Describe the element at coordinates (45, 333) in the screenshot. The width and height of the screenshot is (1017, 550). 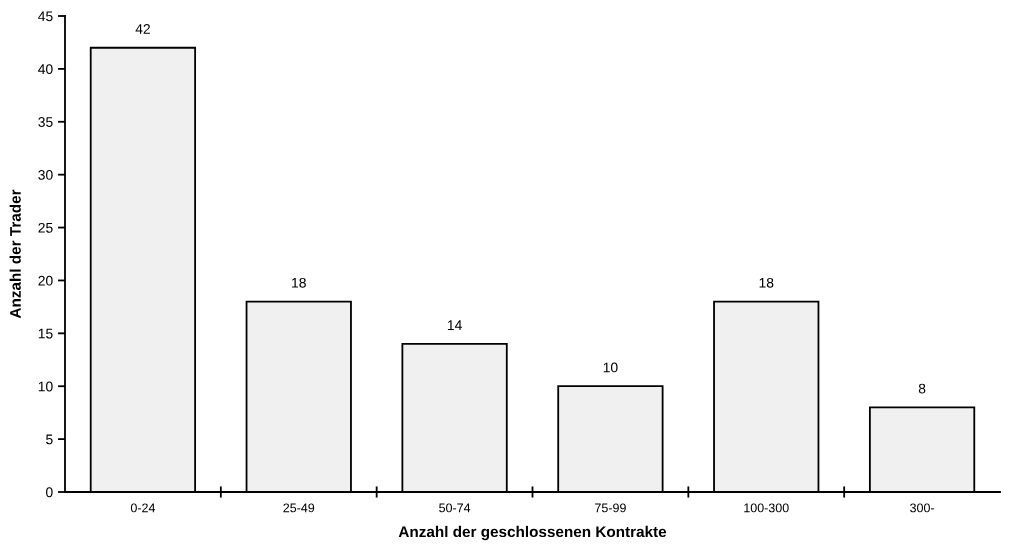
I see `y-tick-label: 15` at that location.